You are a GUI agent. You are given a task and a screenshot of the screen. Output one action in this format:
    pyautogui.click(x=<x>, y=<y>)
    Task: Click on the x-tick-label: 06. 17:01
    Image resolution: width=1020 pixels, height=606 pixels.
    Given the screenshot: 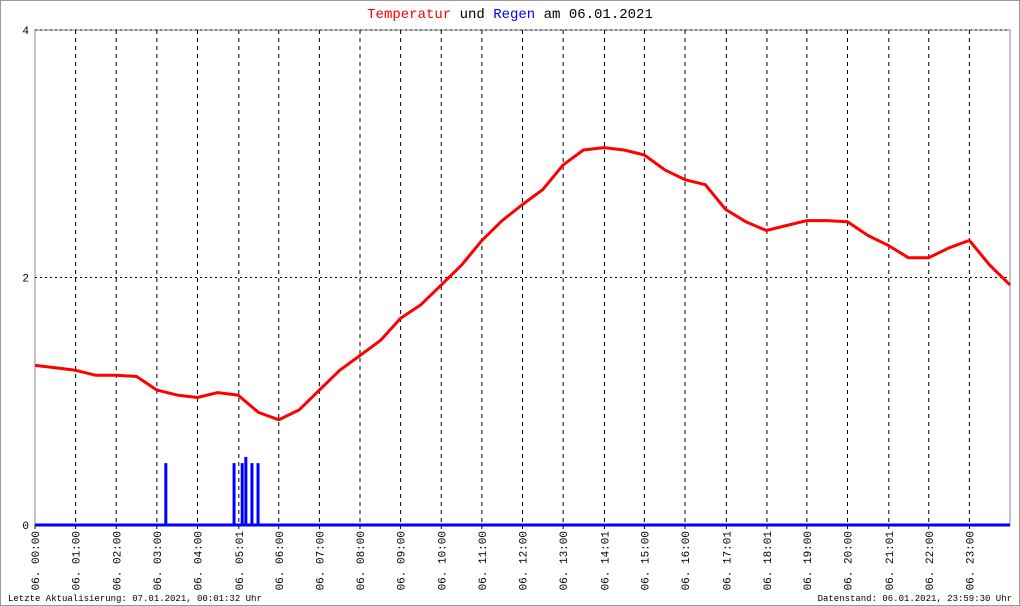 What is the action you would take?
    pyautogui.click(x=728, y=561)
    